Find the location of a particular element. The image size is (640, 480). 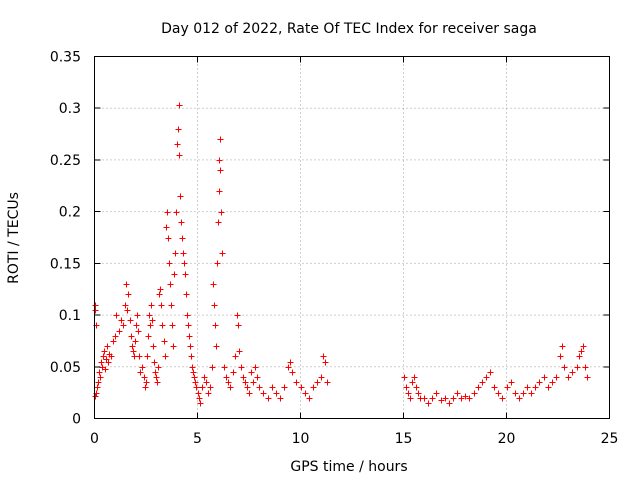

y-tick-label: 0 is located at coordinates (76, 420).